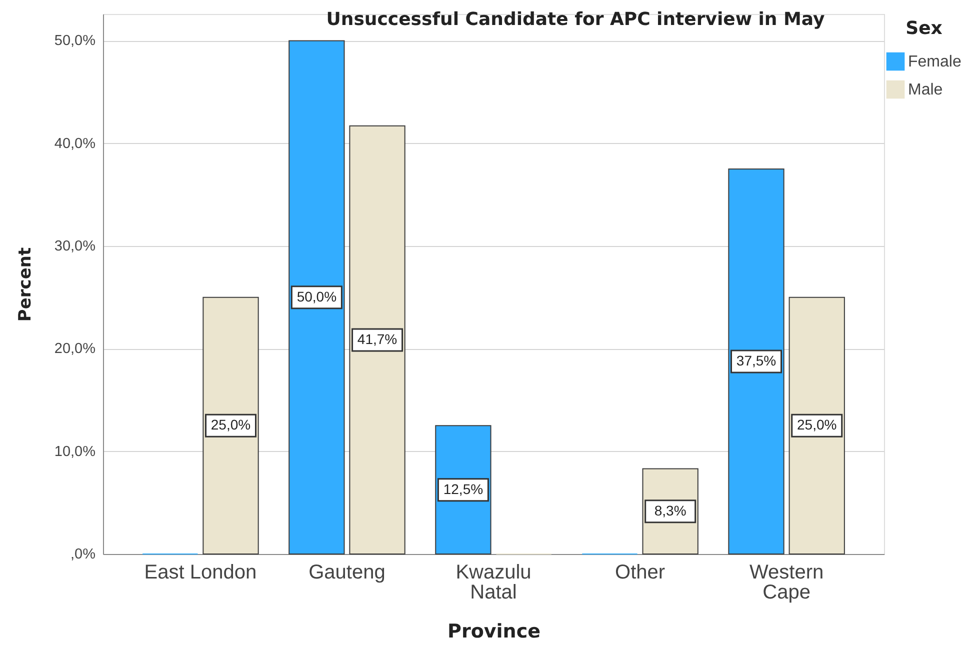  Describe the element at coordinates (347, 573) in the screenshot. I see `x-tick-label: Gauteng` at that location.